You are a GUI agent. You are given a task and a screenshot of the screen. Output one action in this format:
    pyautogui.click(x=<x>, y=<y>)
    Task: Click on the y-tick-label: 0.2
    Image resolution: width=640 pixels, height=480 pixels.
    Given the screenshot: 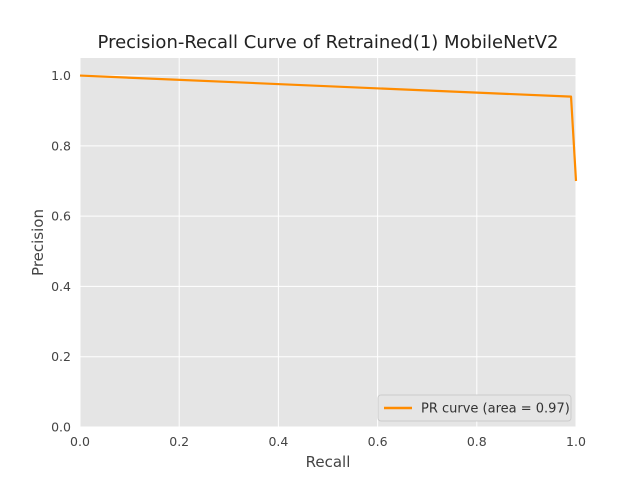 What is the action you would take?
    pyautogui.click(x=61, y=356)
    